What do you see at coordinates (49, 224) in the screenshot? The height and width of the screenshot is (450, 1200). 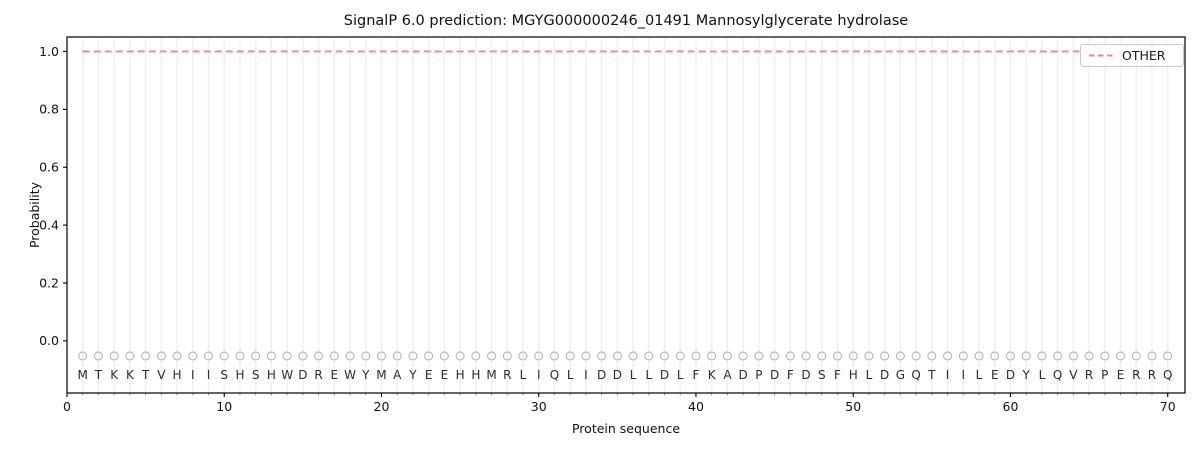 I see `y-tick-label: 0.4` at bounding box center [49, 224].